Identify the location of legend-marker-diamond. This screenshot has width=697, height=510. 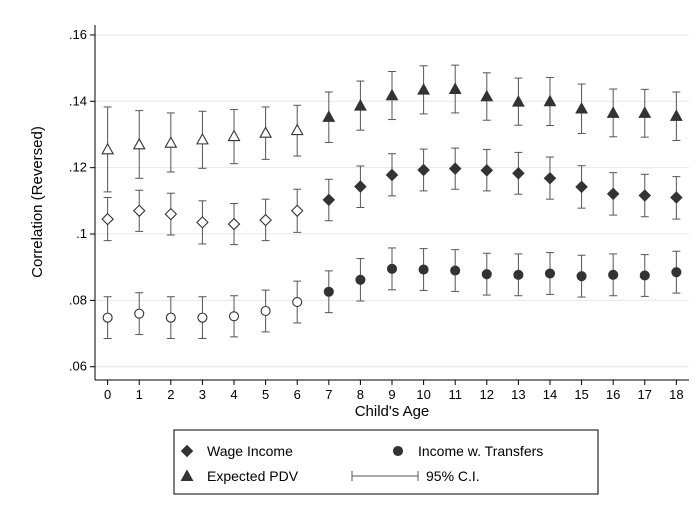
(187, 451).